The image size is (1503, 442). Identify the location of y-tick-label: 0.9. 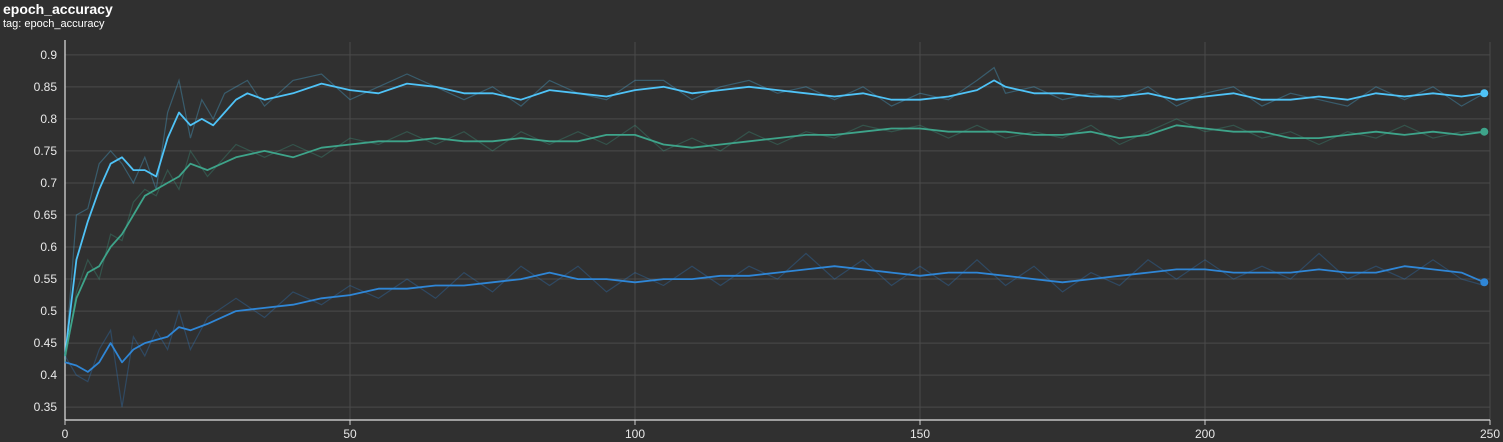
(48, 55).